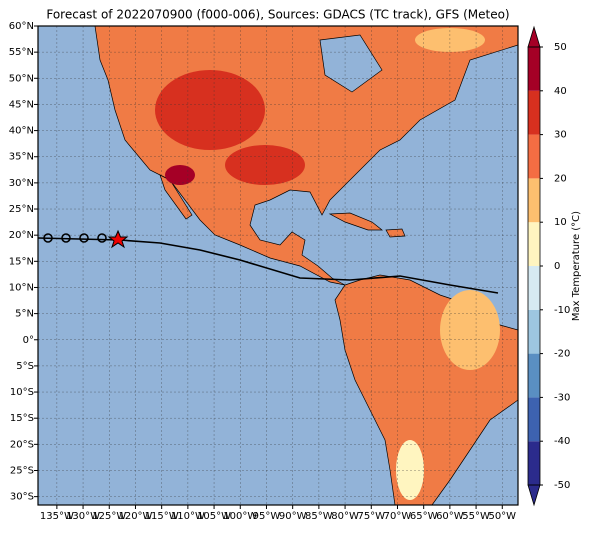 This screenshot has width=592, height=533. Describe the element at coordinates (22, 444) in the screenshot. I see `y-tick-label: 20°S` at that location.